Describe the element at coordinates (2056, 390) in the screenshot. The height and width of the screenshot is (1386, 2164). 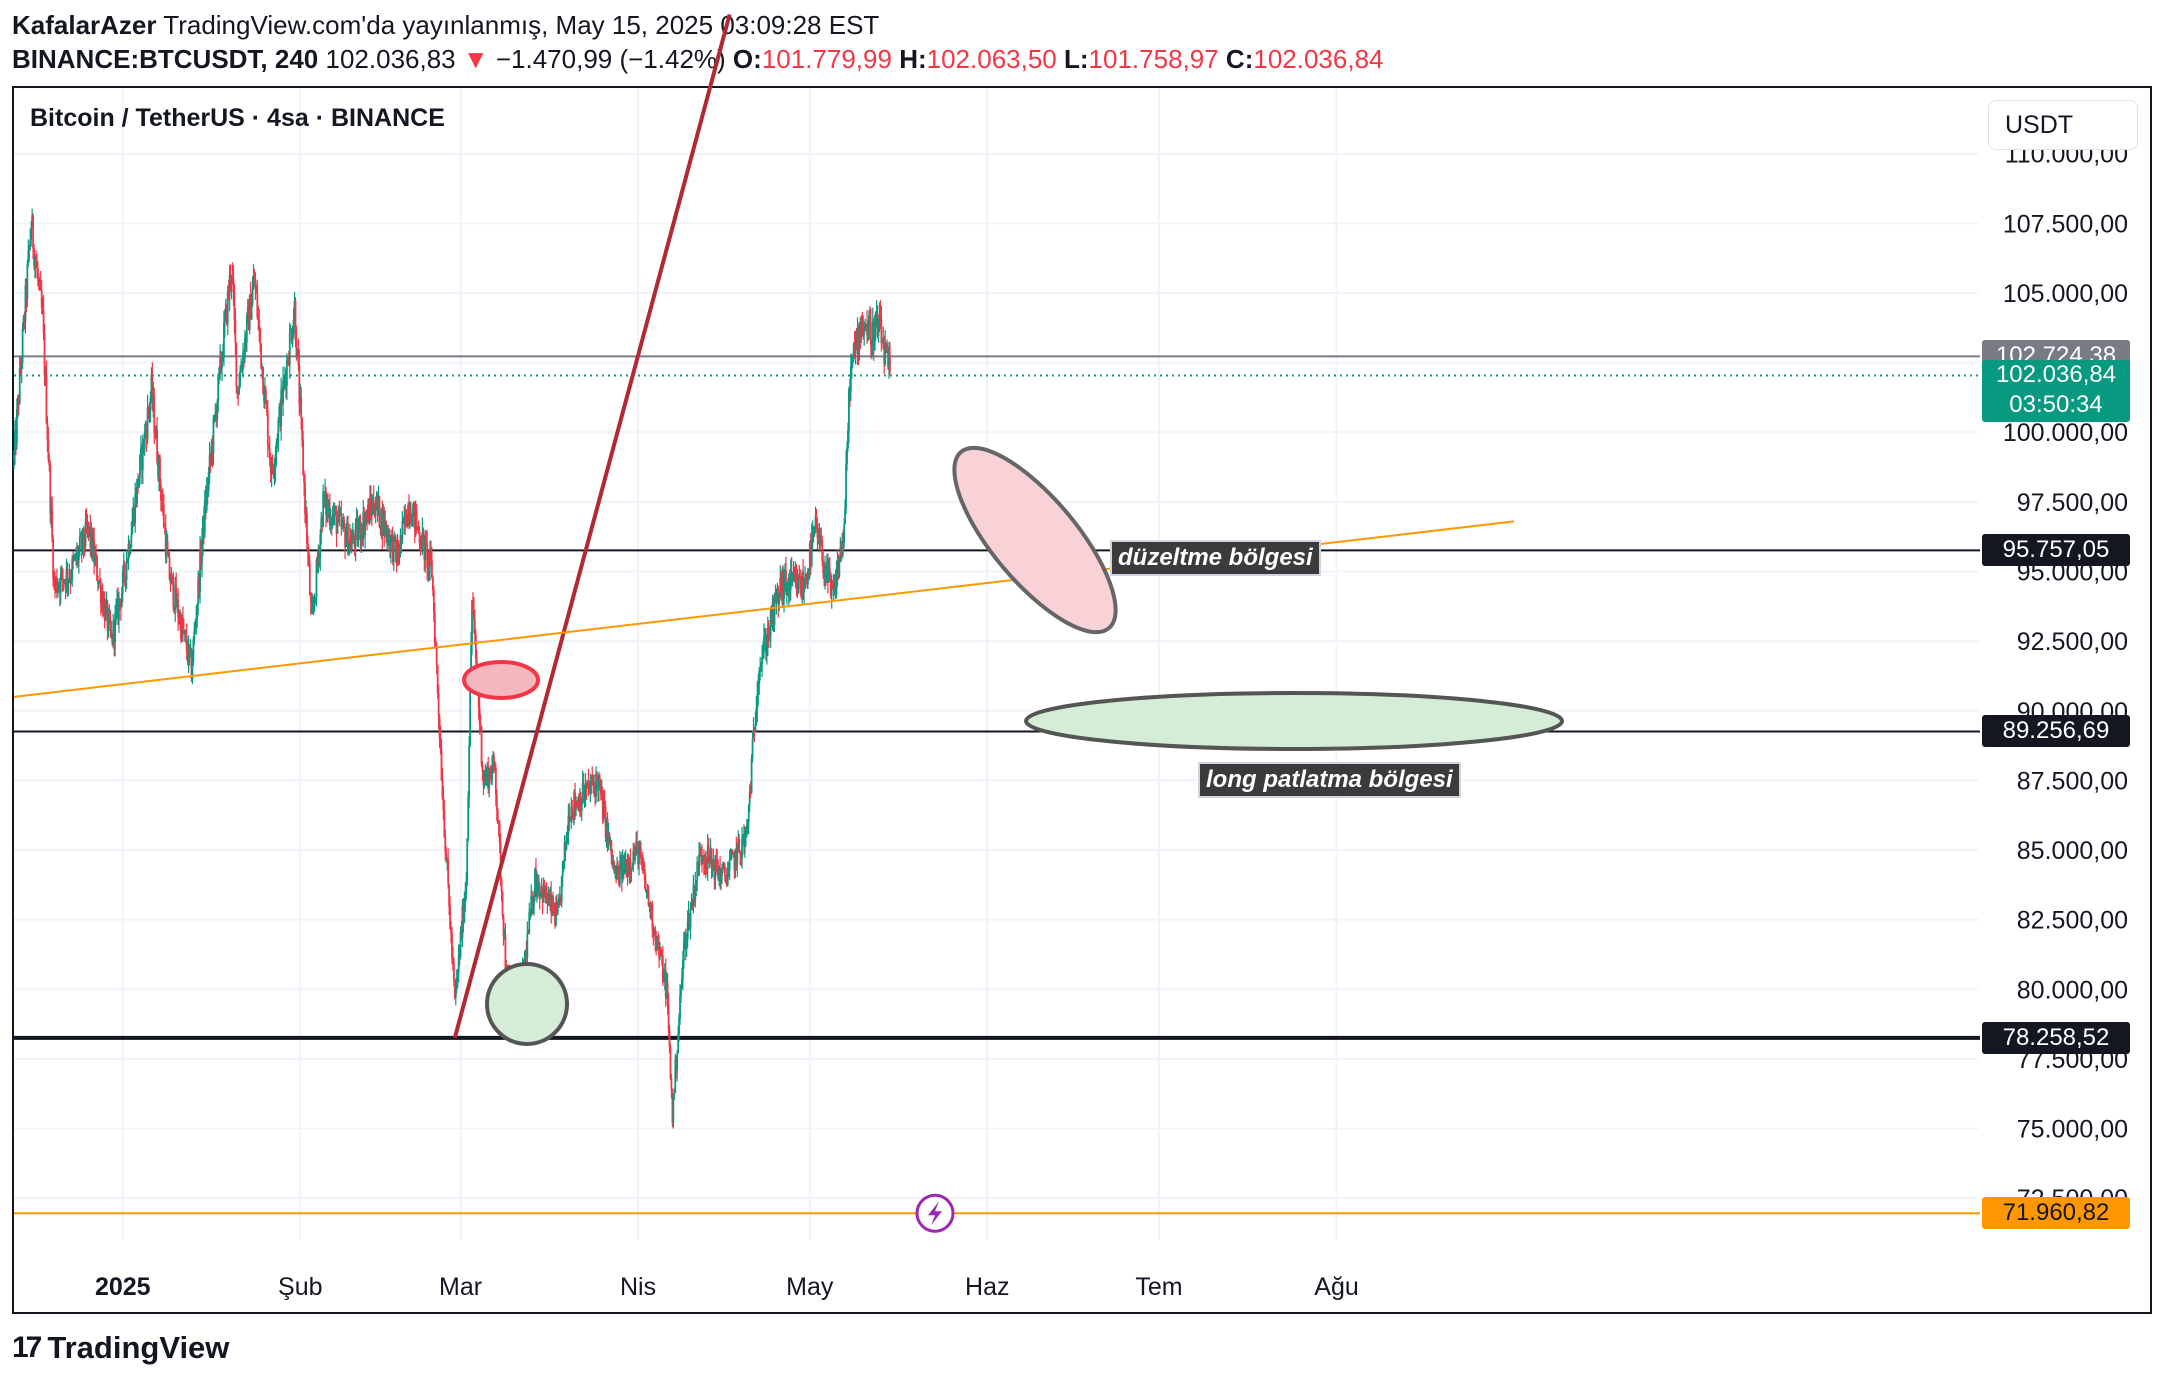
I see `last-price-tag: 102.036,84 03:50:34` at that location.